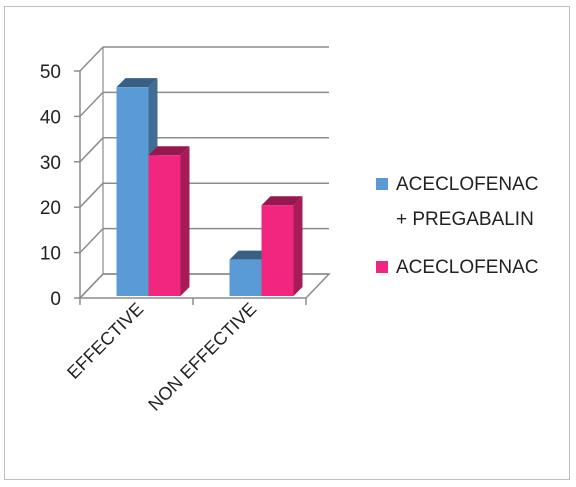  Describe the element at coordinates (50, 254) in the screenshot. I see `y-tick-label: 10` at that location.